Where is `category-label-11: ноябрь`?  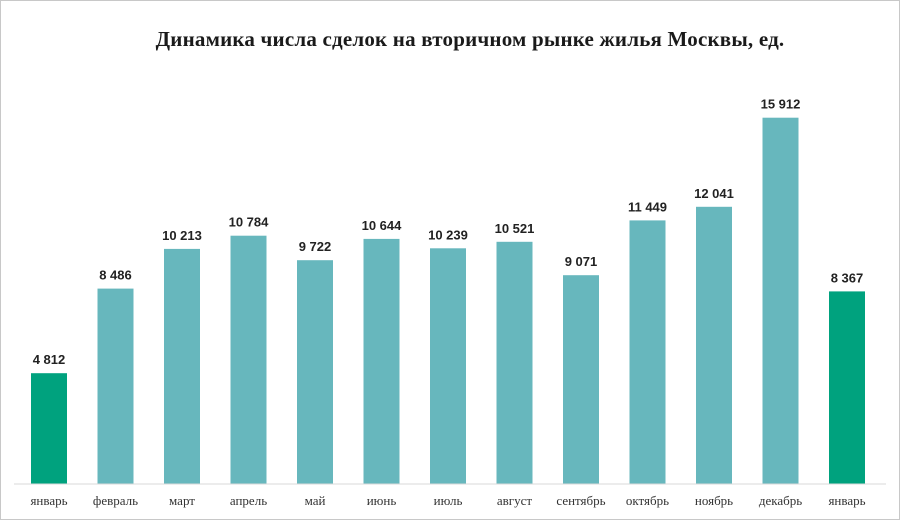
category-label-11: ноябрь is located at coordinates (714, 500).